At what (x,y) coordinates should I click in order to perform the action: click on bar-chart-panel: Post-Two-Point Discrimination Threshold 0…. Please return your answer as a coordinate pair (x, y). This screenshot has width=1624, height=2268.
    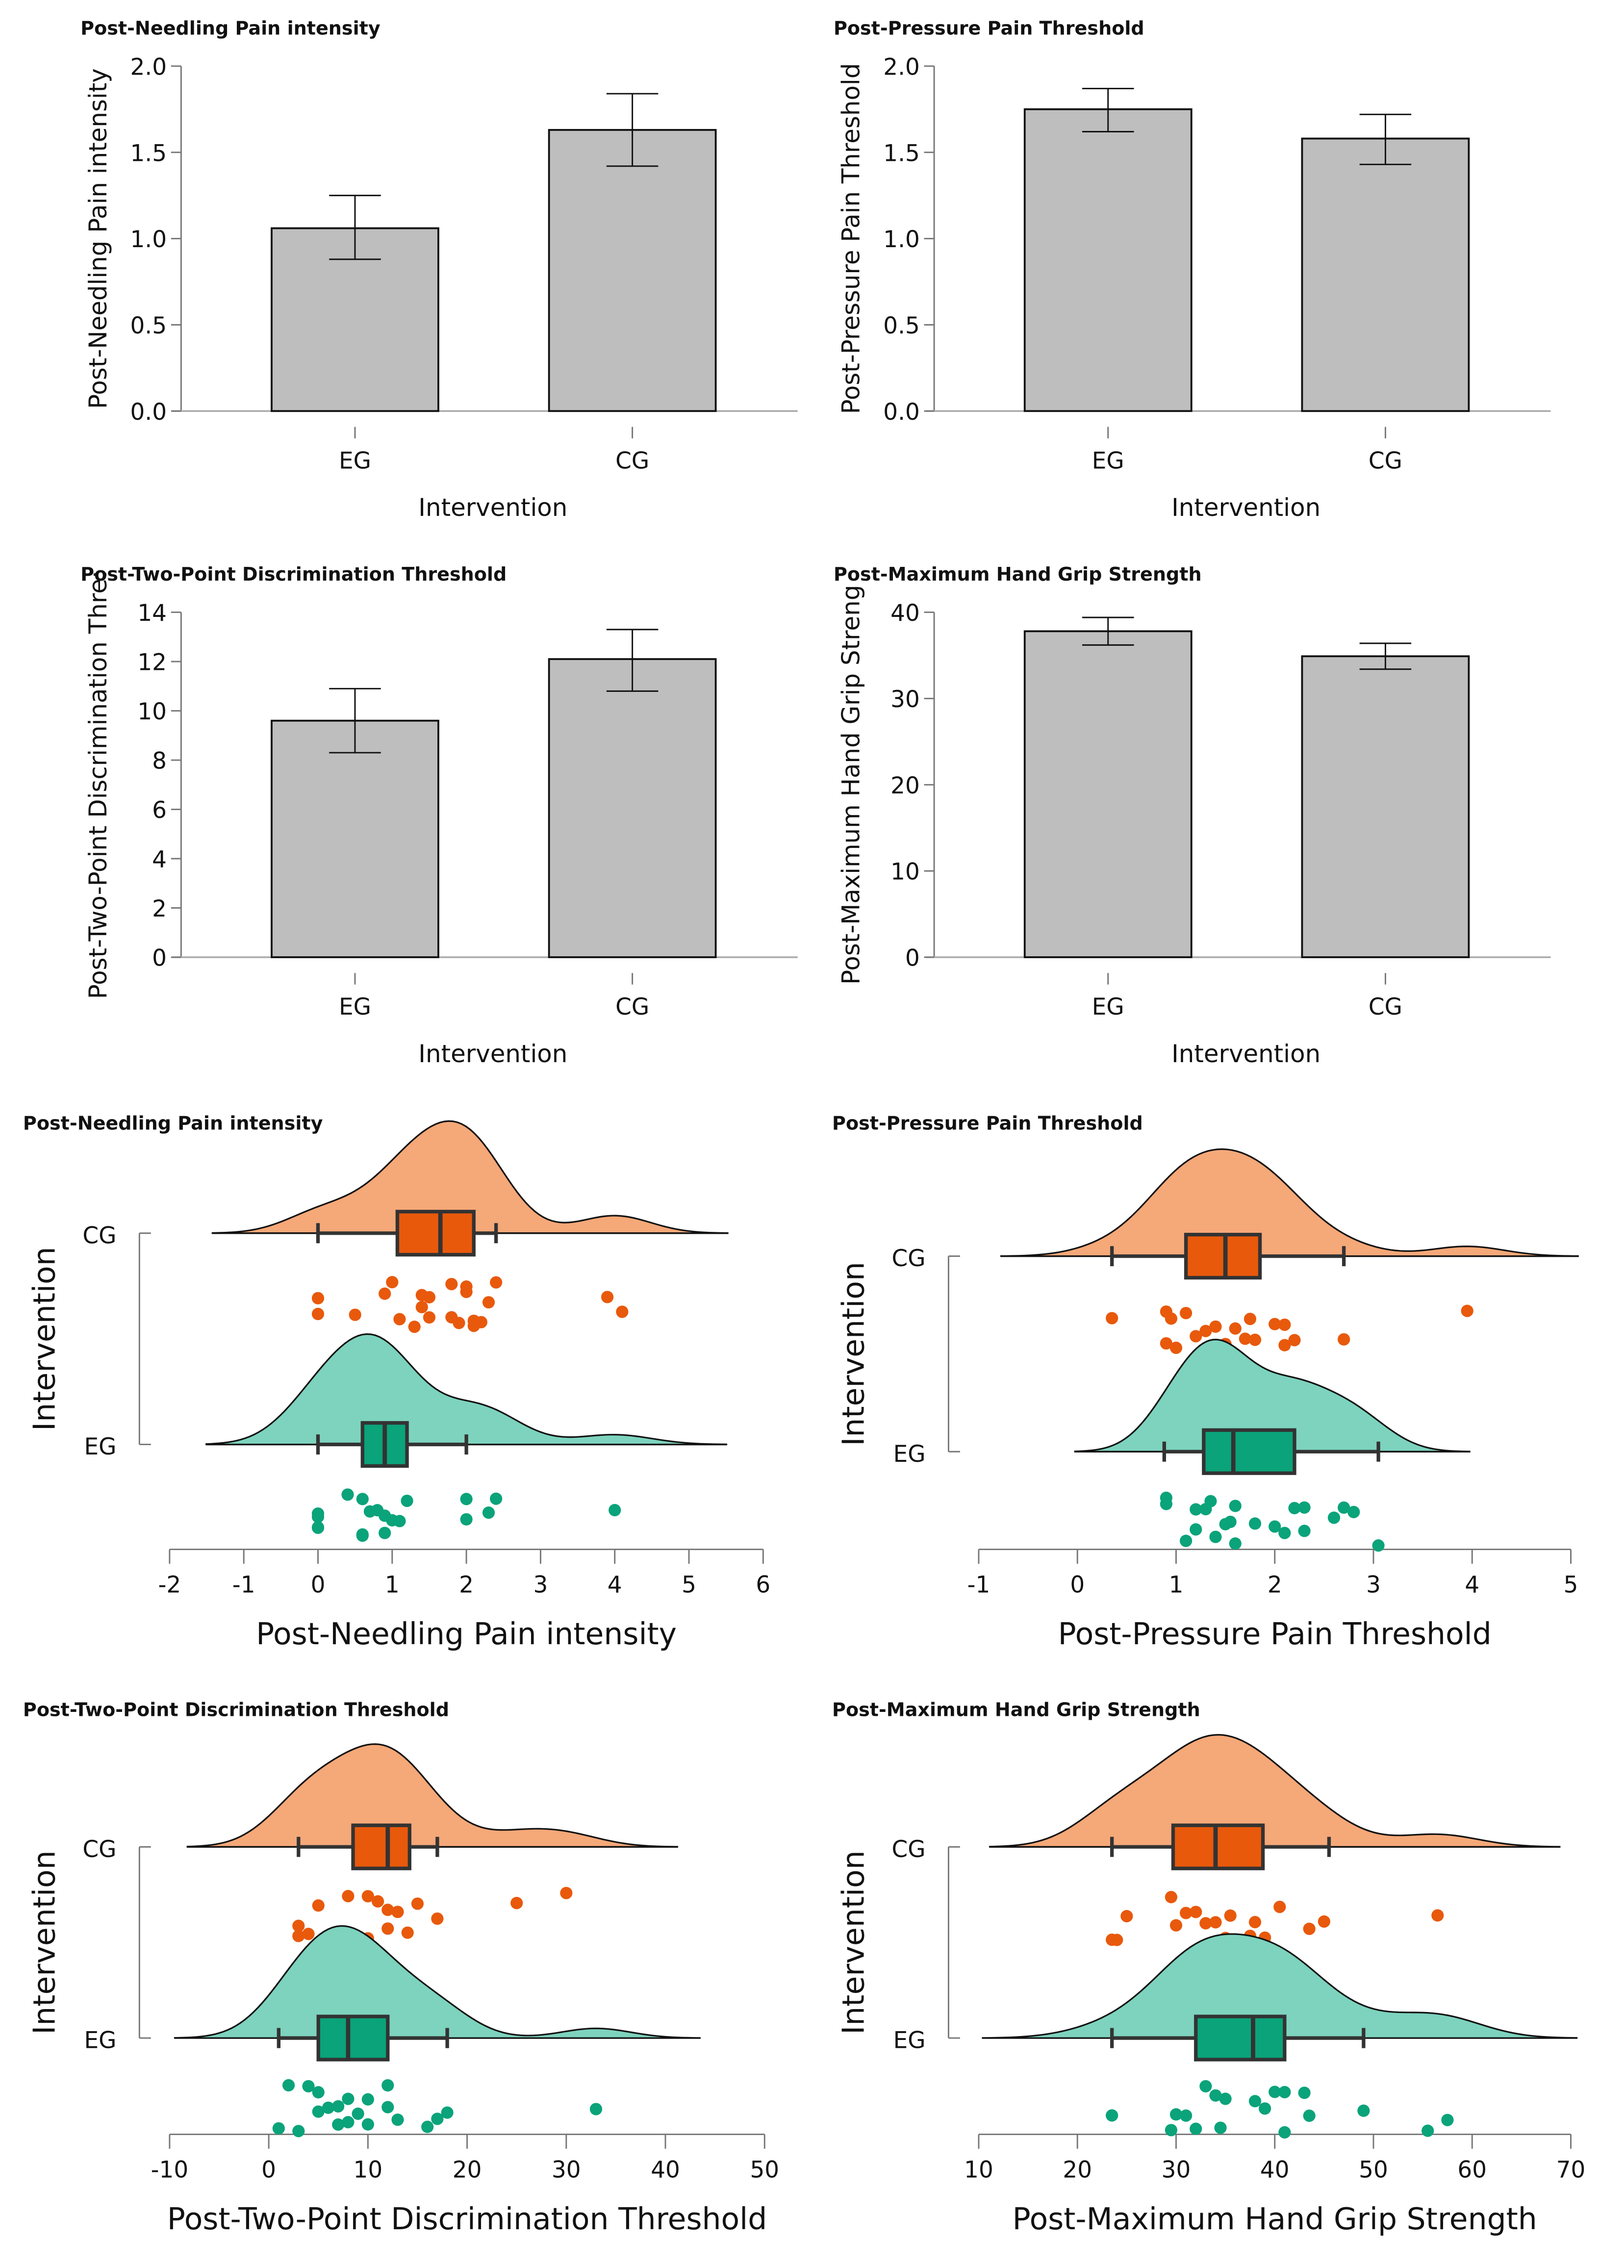
    Looking at the image, I should click on (439, 816).